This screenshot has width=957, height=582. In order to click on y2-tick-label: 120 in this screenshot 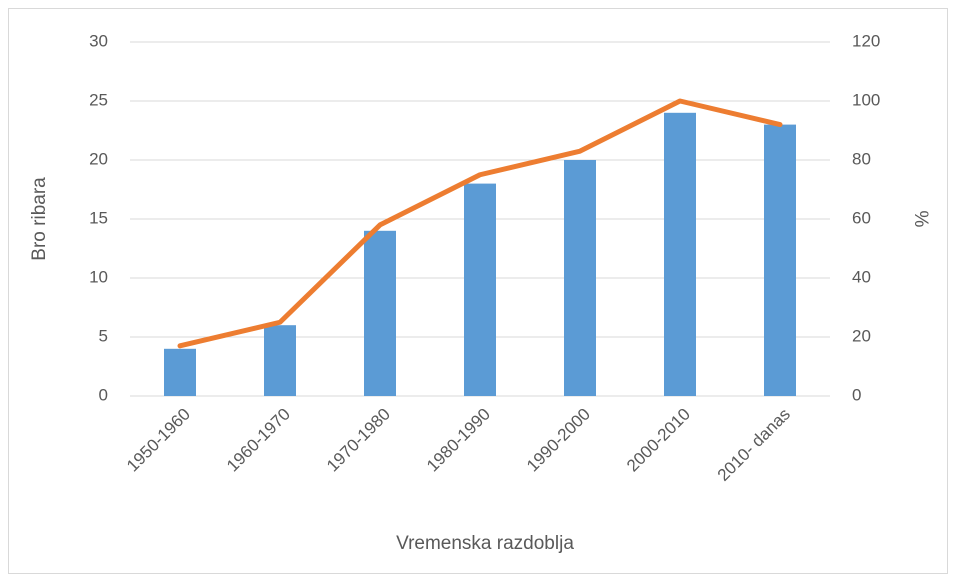, I will do `click(866, 40)`.